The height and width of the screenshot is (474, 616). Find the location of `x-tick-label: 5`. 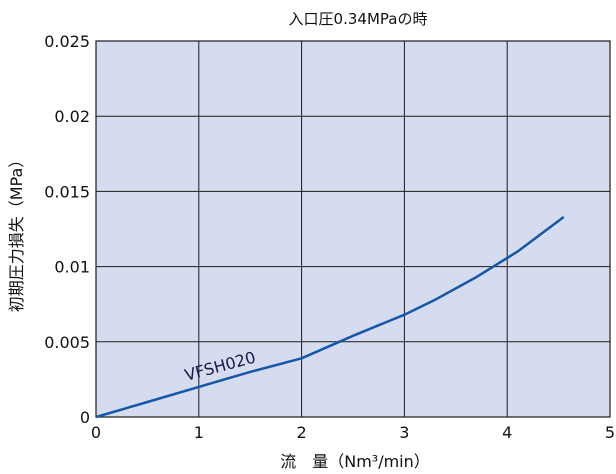

x-tick-label: 5 is located at coordinates (610, 432).